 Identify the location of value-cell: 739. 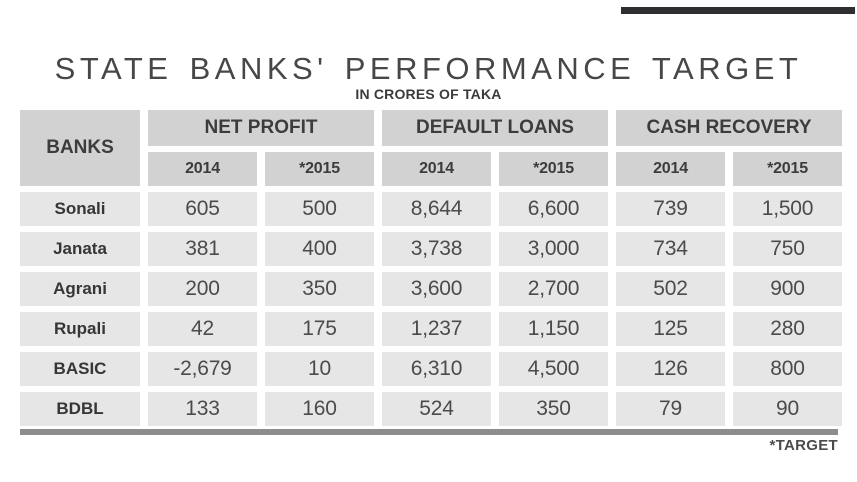
(670, 209).